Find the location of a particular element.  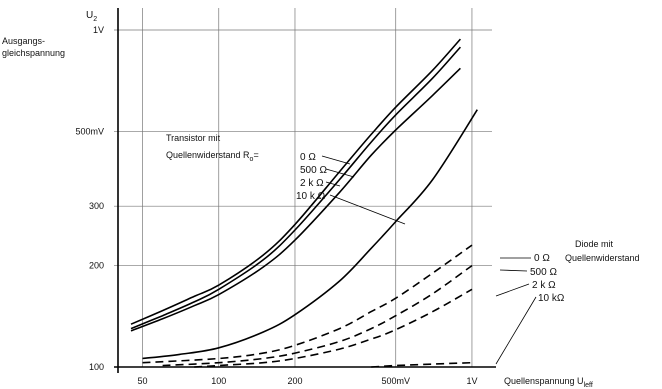

y-tick-label: 1V is located at coordinates (98, 30).